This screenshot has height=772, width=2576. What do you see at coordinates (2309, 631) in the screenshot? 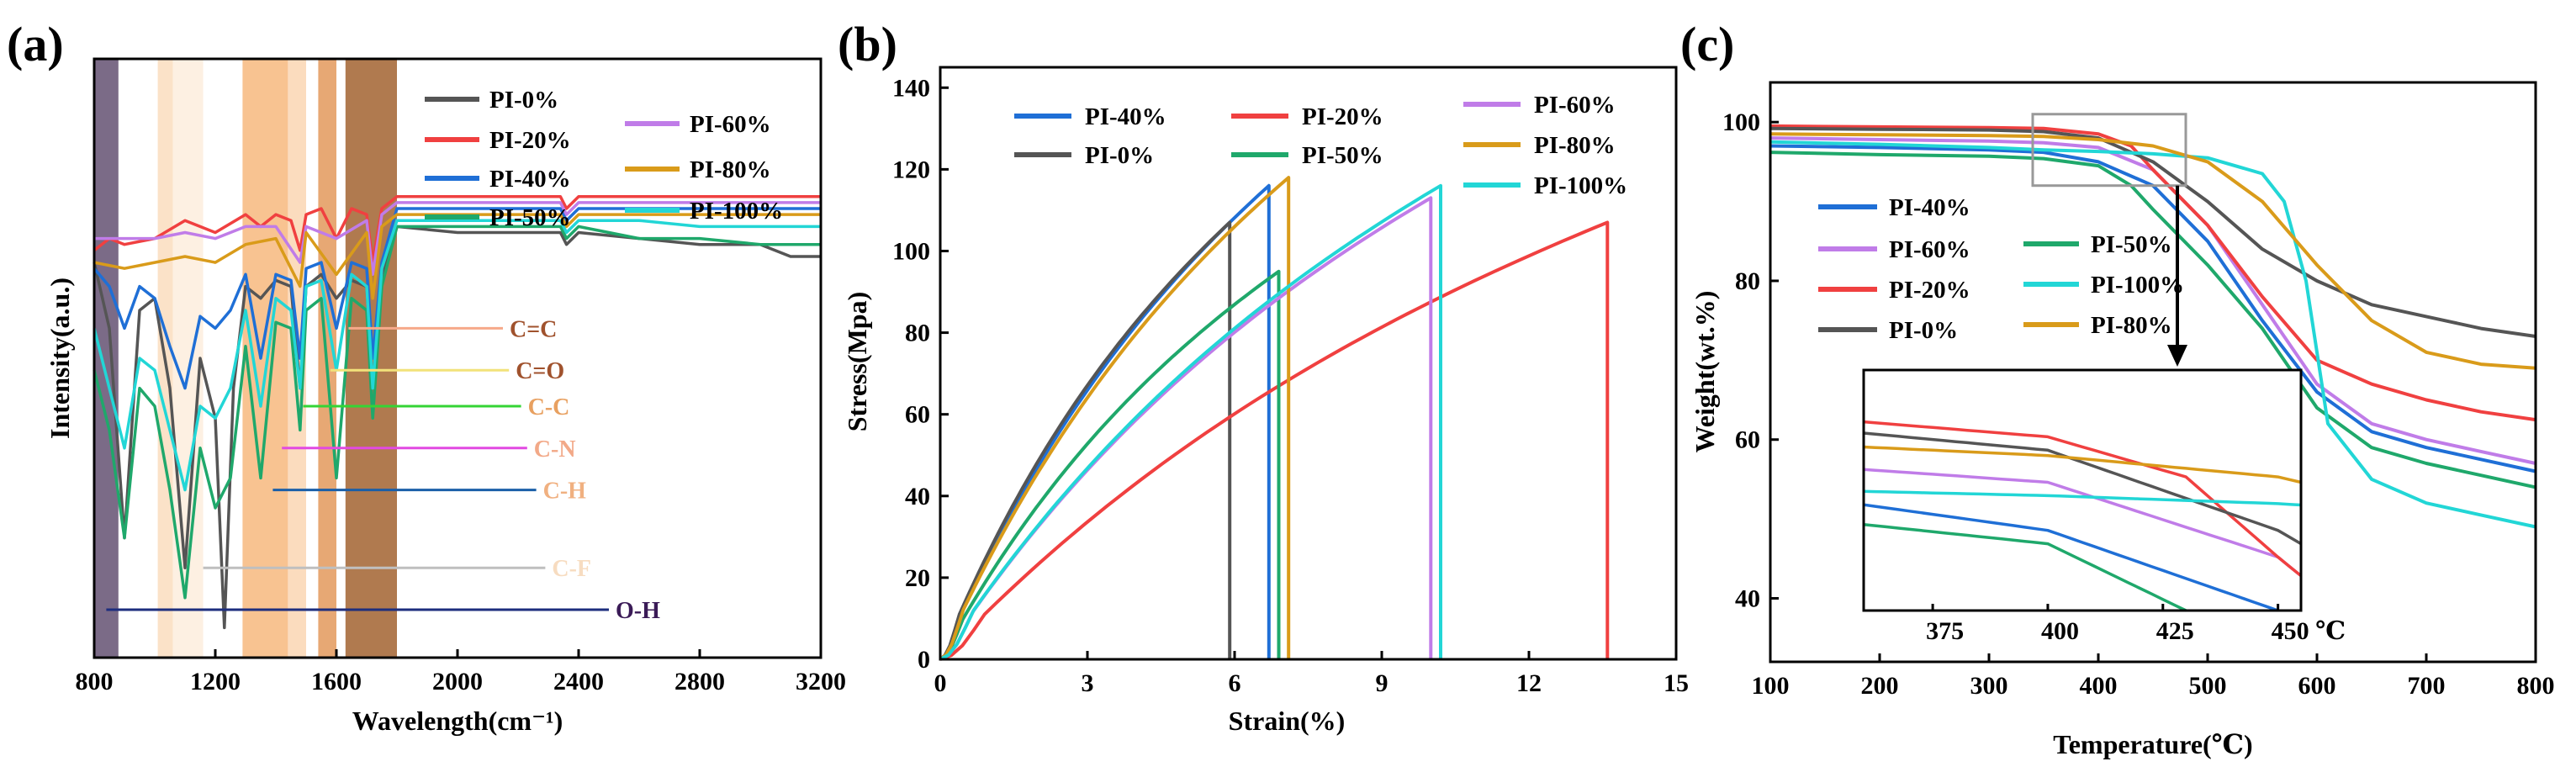
I see `inset-x-tick-label: 450 ℃` at bounding box center [2309, 631].